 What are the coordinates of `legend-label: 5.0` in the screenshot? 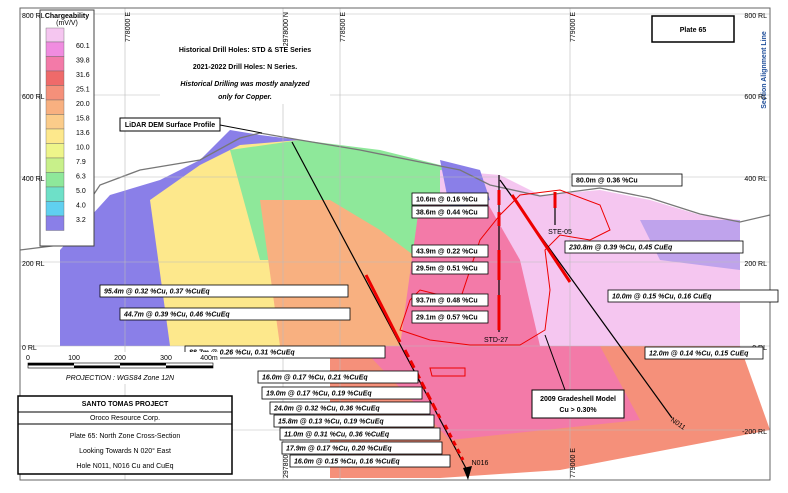 It's located at (81, 191).